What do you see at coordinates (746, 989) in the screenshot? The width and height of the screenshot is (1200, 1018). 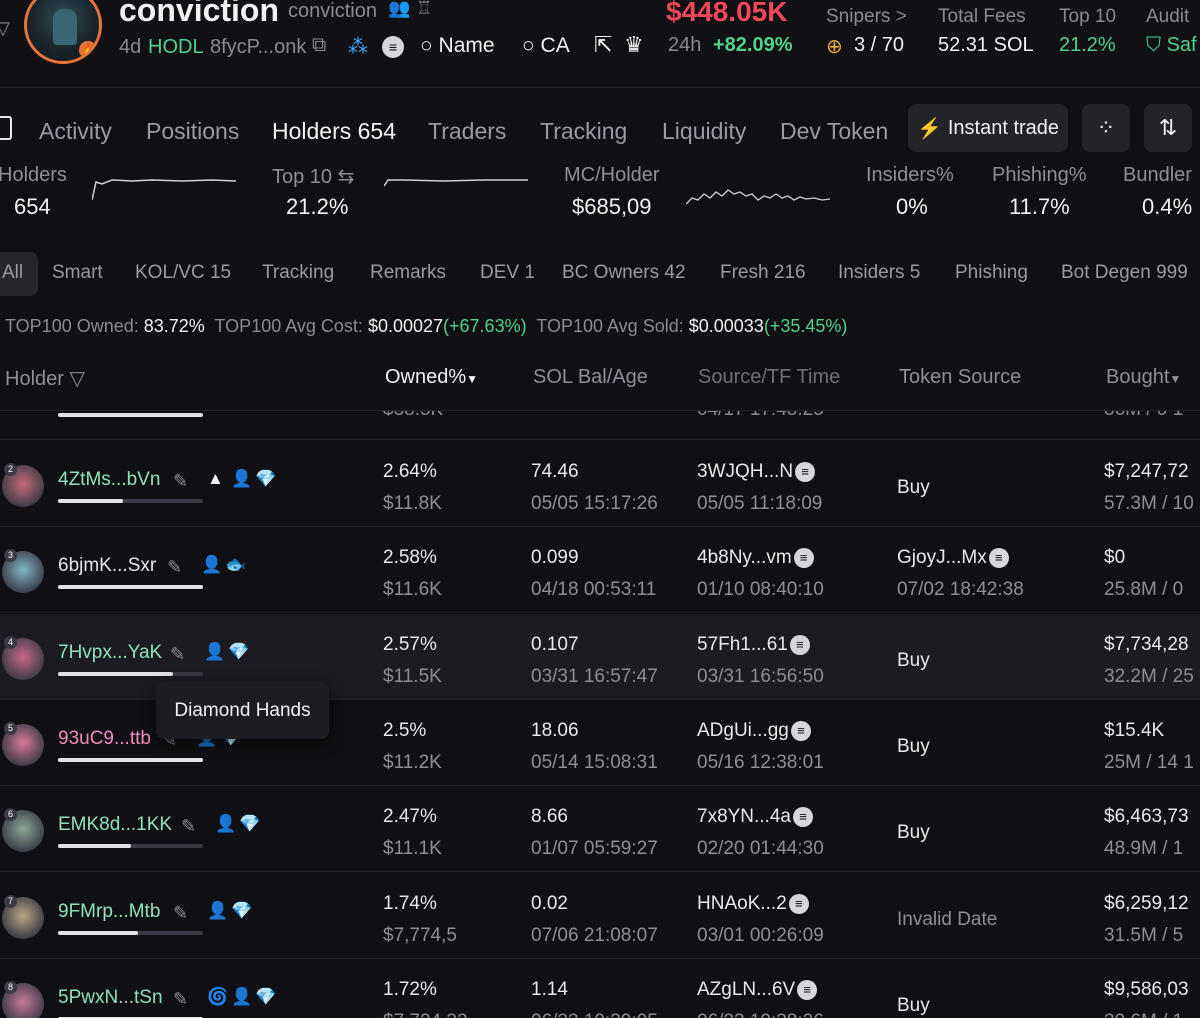 I see `funding-source-address: AZgLN...6V` at bounding box center [746, 989].